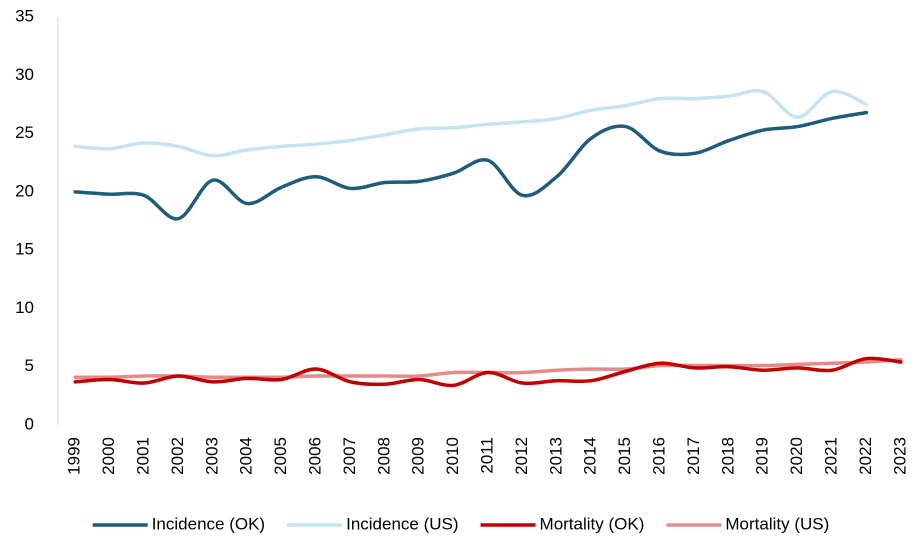  Describe the element at coordinates (899, 456) in the screenshot. I see `x-tick-label: 2023` at that location.